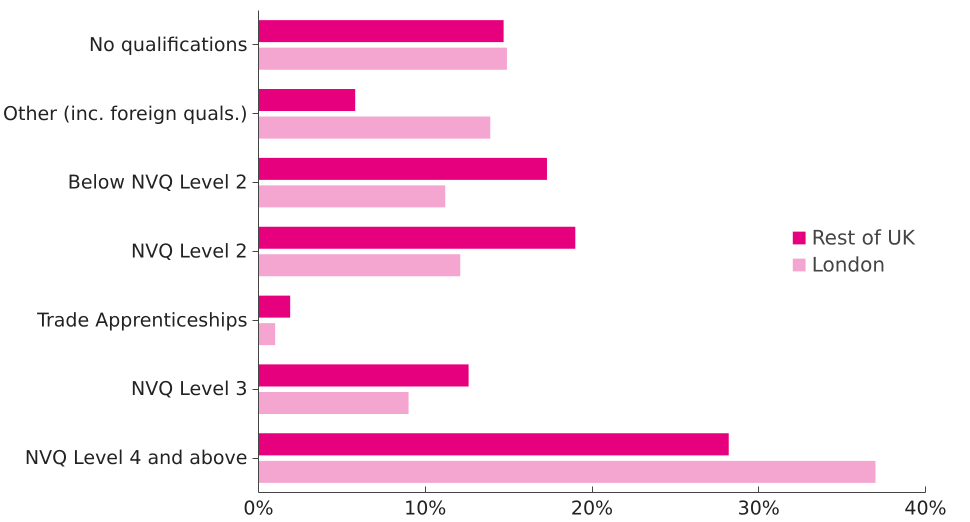 The width and height of the screenshot is (970, 522). Describe the element at coordinates (189, 251) in the screenshot. I see `y-tick-label: NVQ Level 2` at that location.